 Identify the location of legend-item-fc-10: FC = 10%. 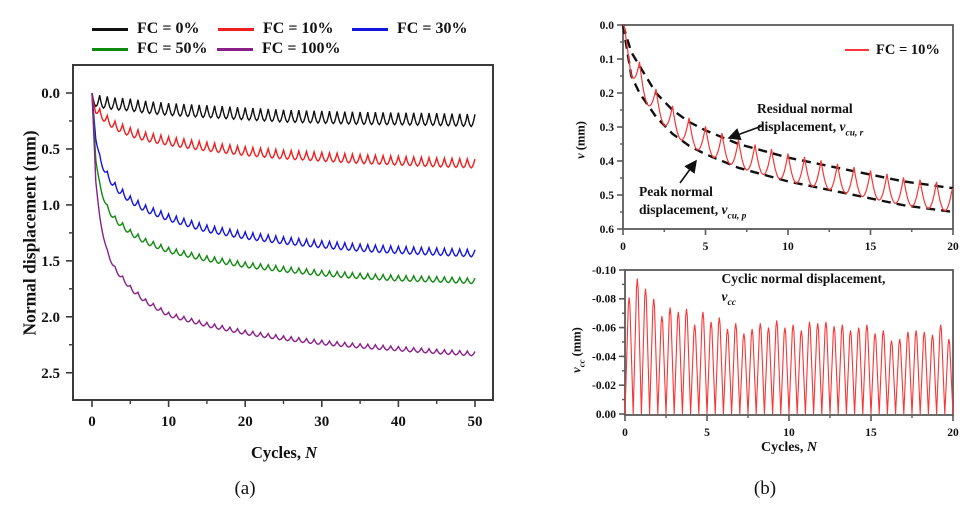
(275, 29).